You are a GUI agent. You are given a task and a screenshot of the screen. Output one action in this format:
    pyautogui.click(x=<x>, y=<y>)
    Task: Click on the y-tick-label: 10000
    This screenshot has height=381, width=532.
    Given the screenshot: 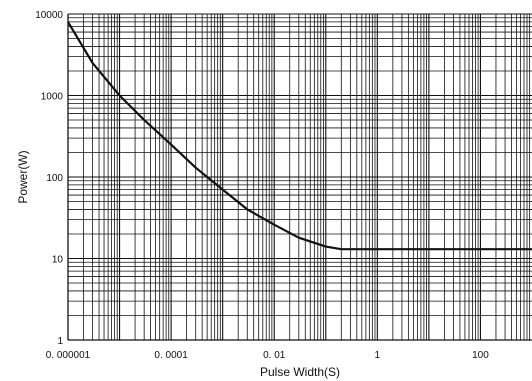 What is the action you would take?
    pyautogui.click(x=49, y=15)
    